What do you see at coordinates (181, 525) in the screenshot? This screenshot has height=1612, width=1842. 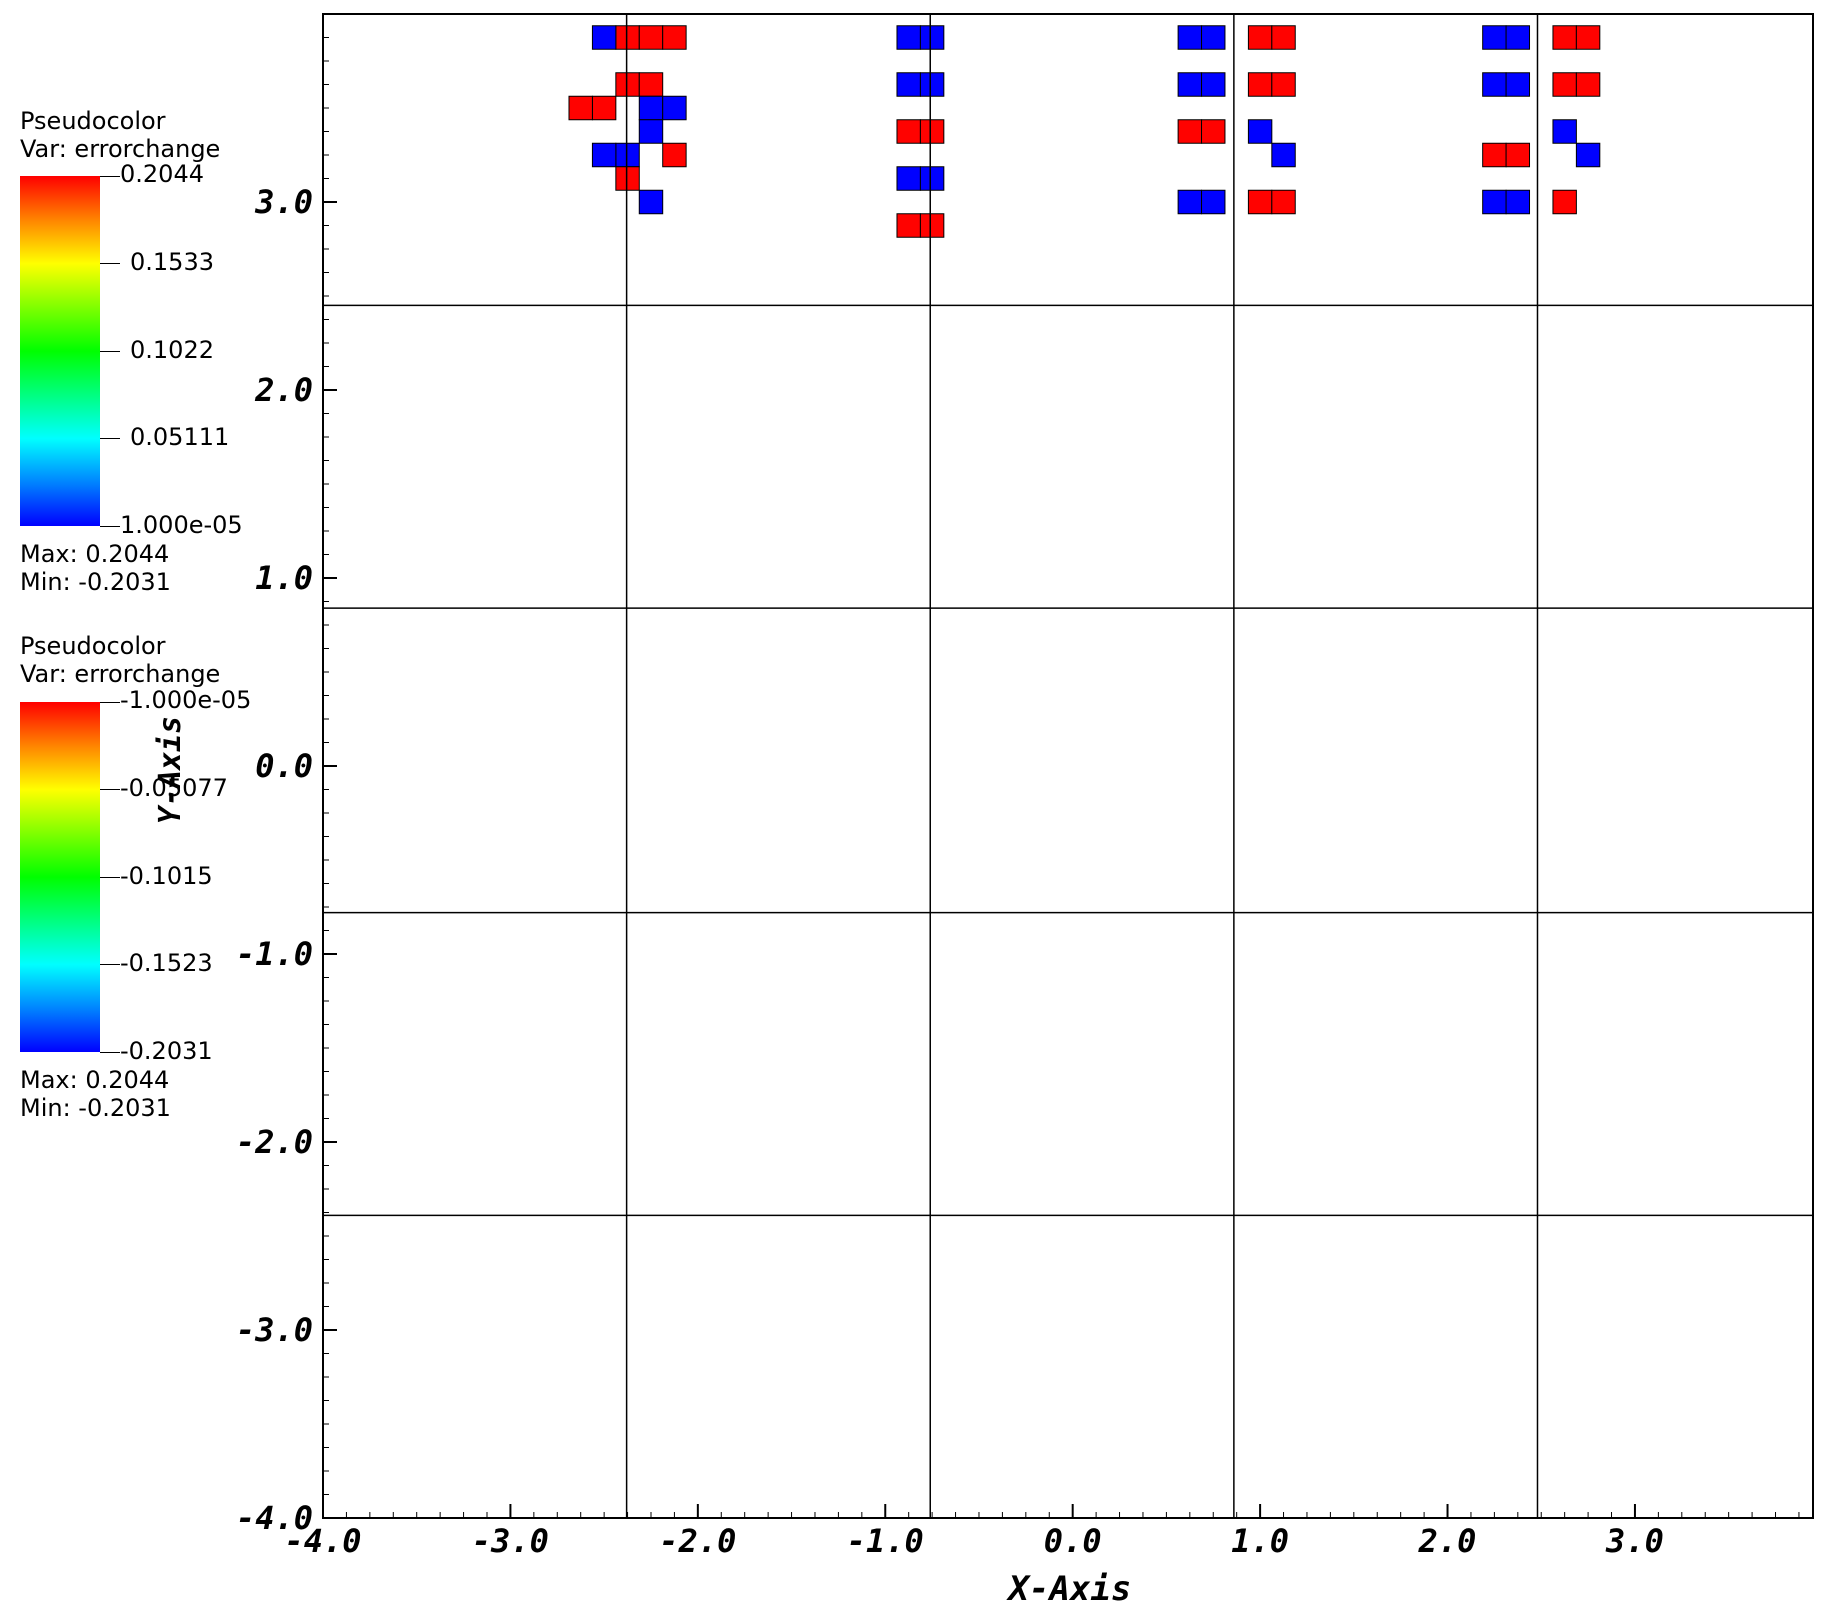 I see `legend-1-tick-label: 1.000e-05` at bounding box center [181, 525].